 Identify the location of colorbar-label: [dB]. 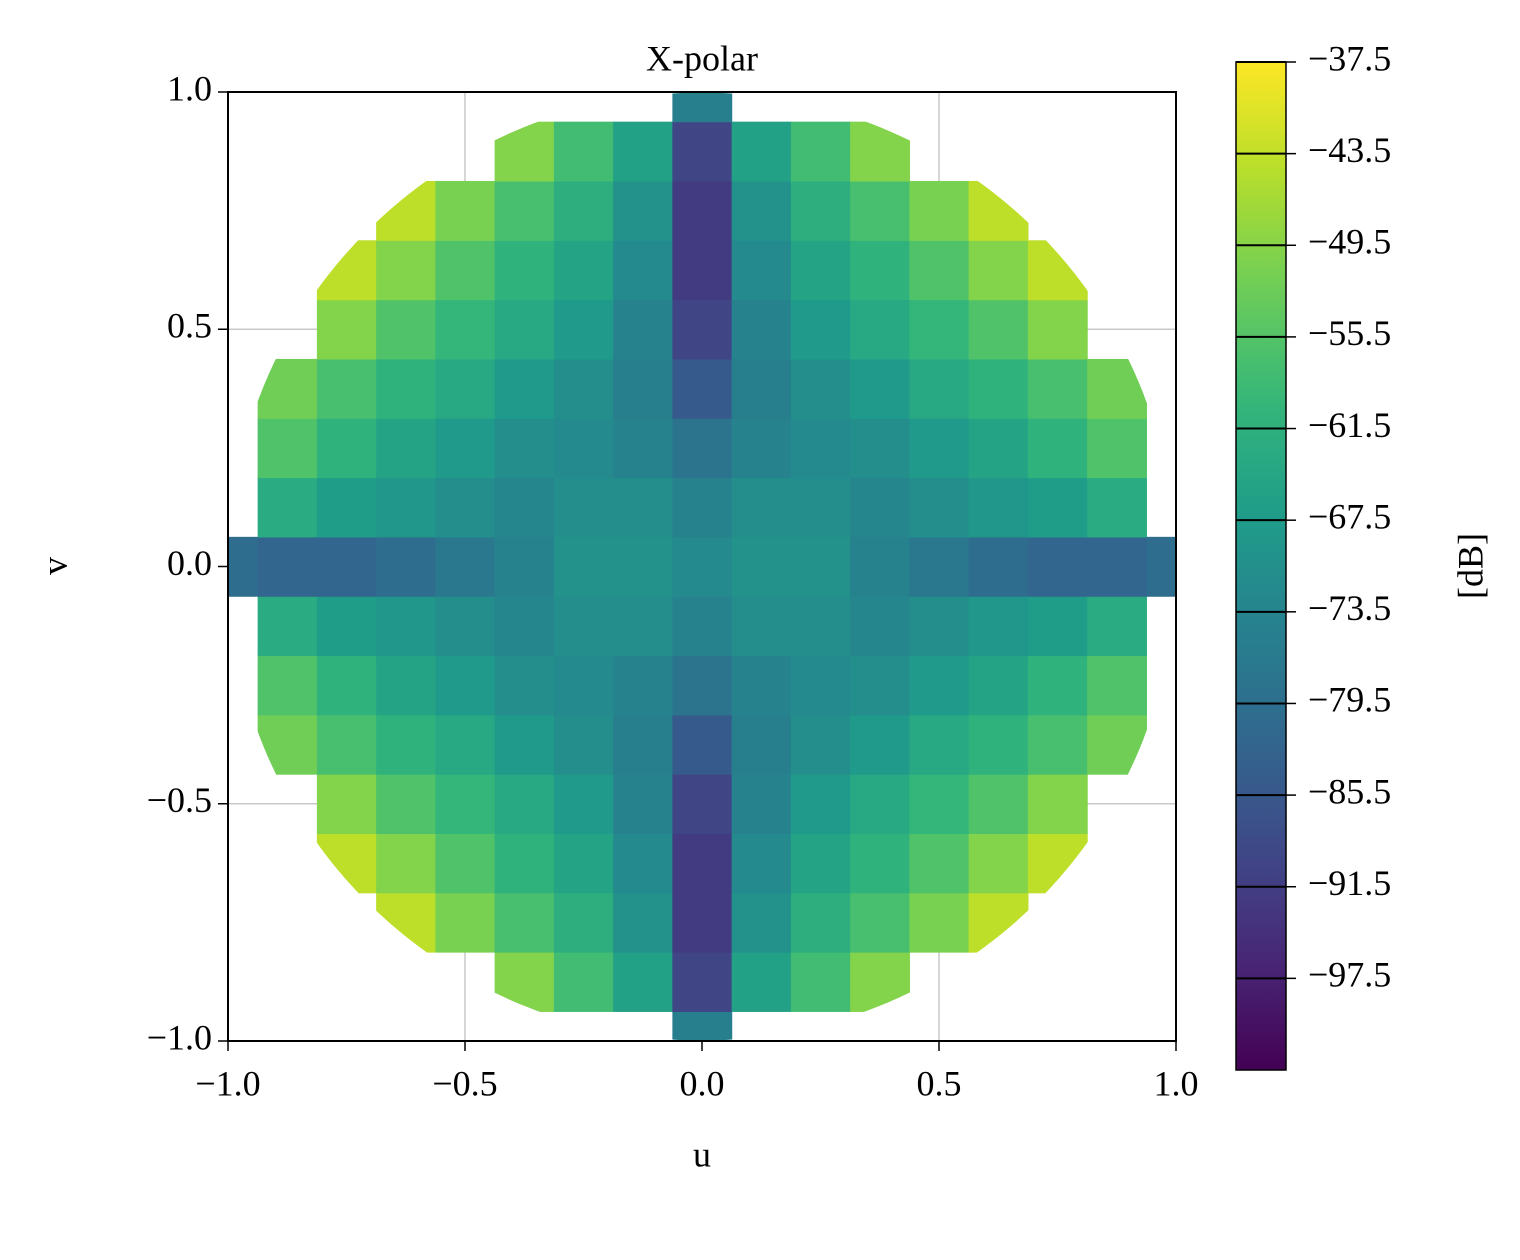
(1470, 566).